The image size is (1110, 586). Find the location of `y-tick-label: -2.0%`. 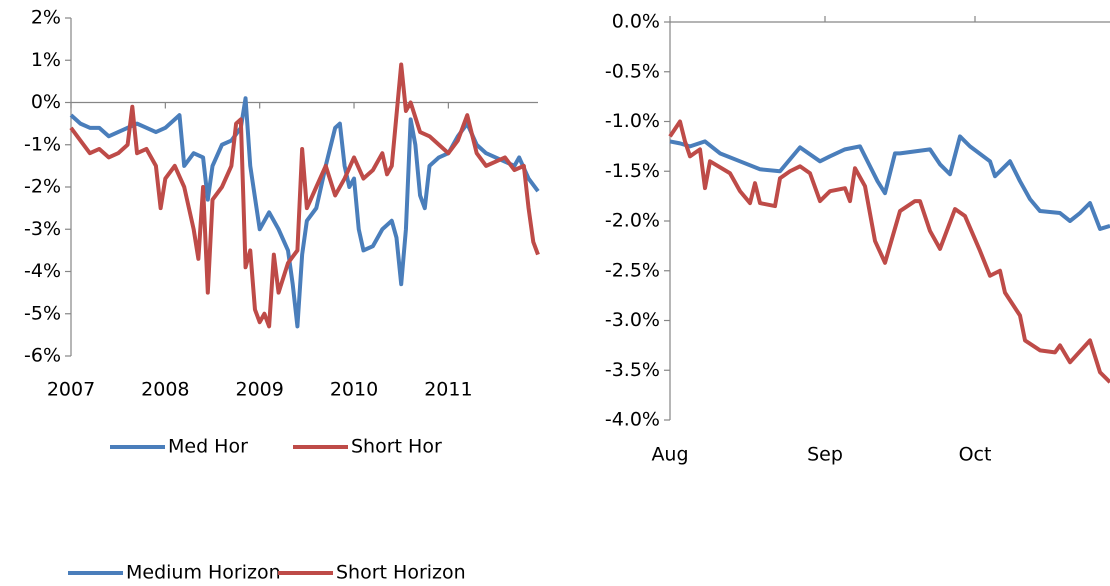

y-tick-label: -2.0% is located at coordinates (632, 221).